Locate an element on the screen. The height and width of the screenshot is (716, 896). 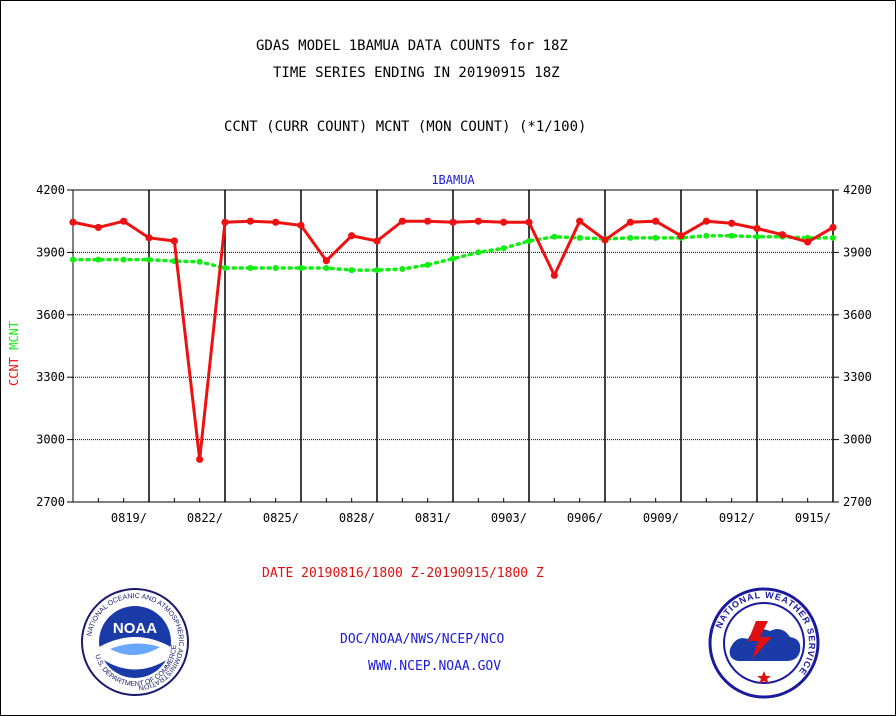
x-tick-label: 0915/ is located at coordinates (813, 518).